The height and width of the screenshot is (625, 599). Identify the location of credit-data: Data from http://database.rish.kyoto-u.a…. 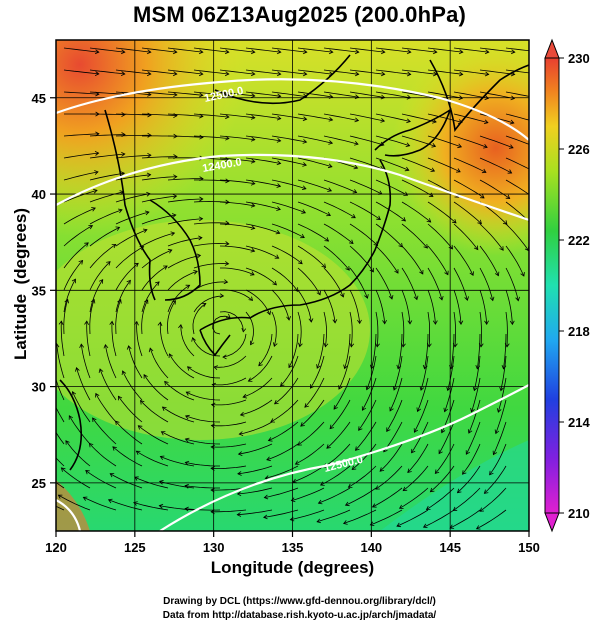
(299, 615).